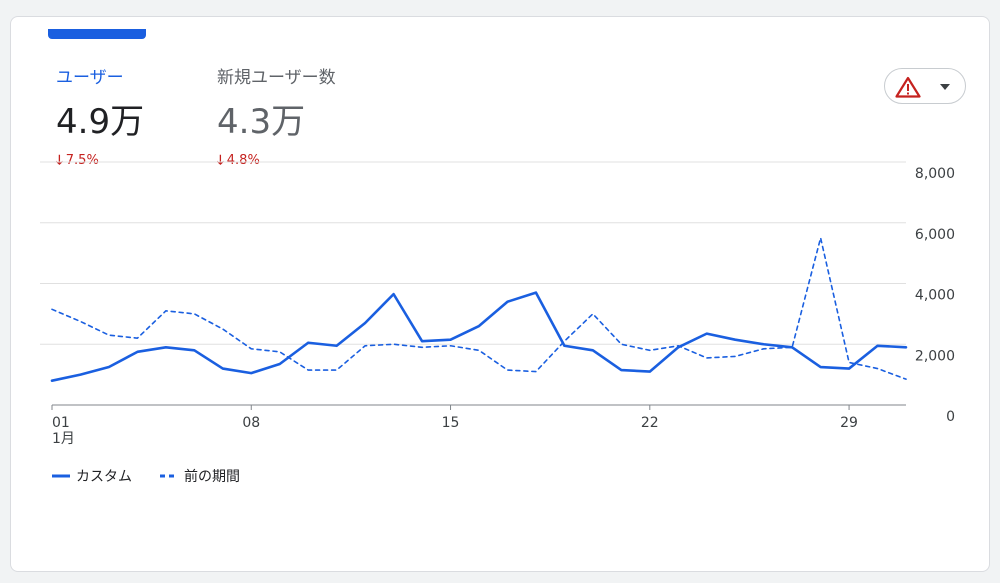 This screenshot has height=583, width=1000. Describe the element at coordinates (276, 78) in the screenshot. I see `metric-new-users-label: 新規ユーザー数` at that location.